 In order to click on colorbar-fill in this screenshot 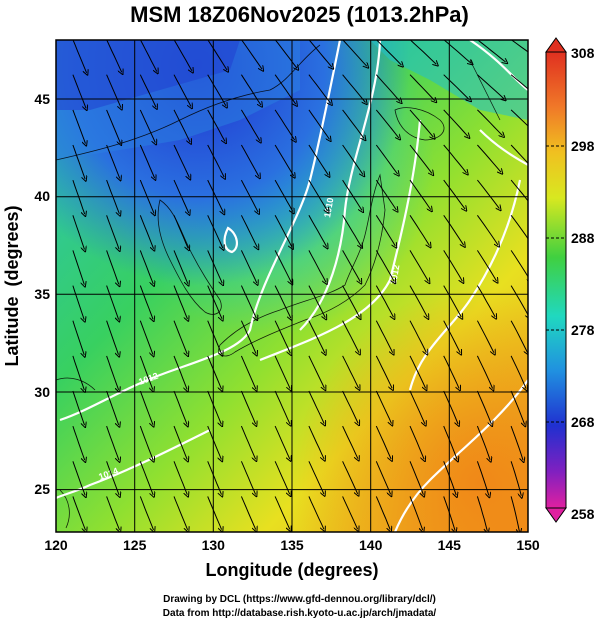, I will do `click(556, 280)`.